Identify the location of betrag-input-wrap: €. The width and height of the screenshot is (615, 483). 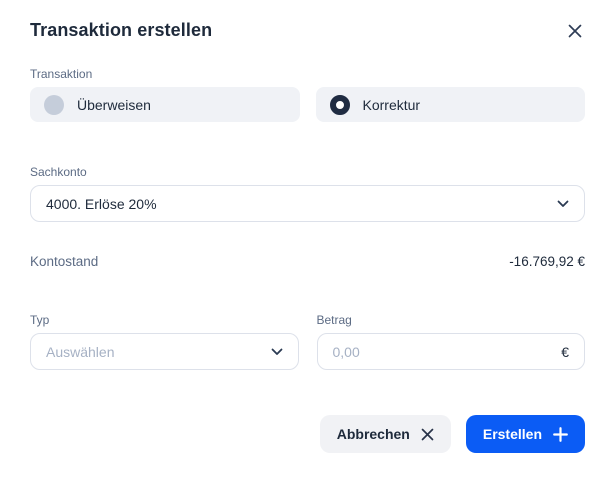
(450, 351).